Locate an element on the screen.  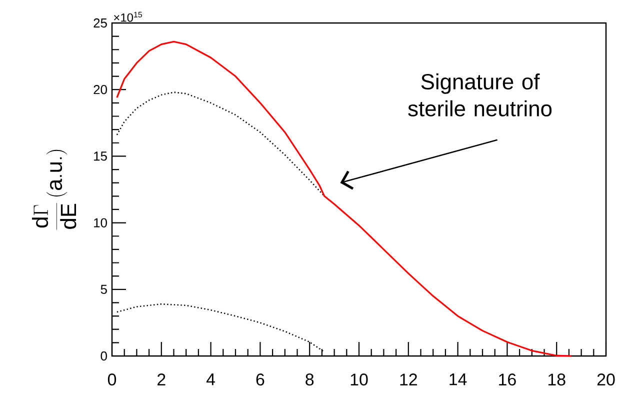
x-tick-label: 18 is located at coordinates (557, 380).